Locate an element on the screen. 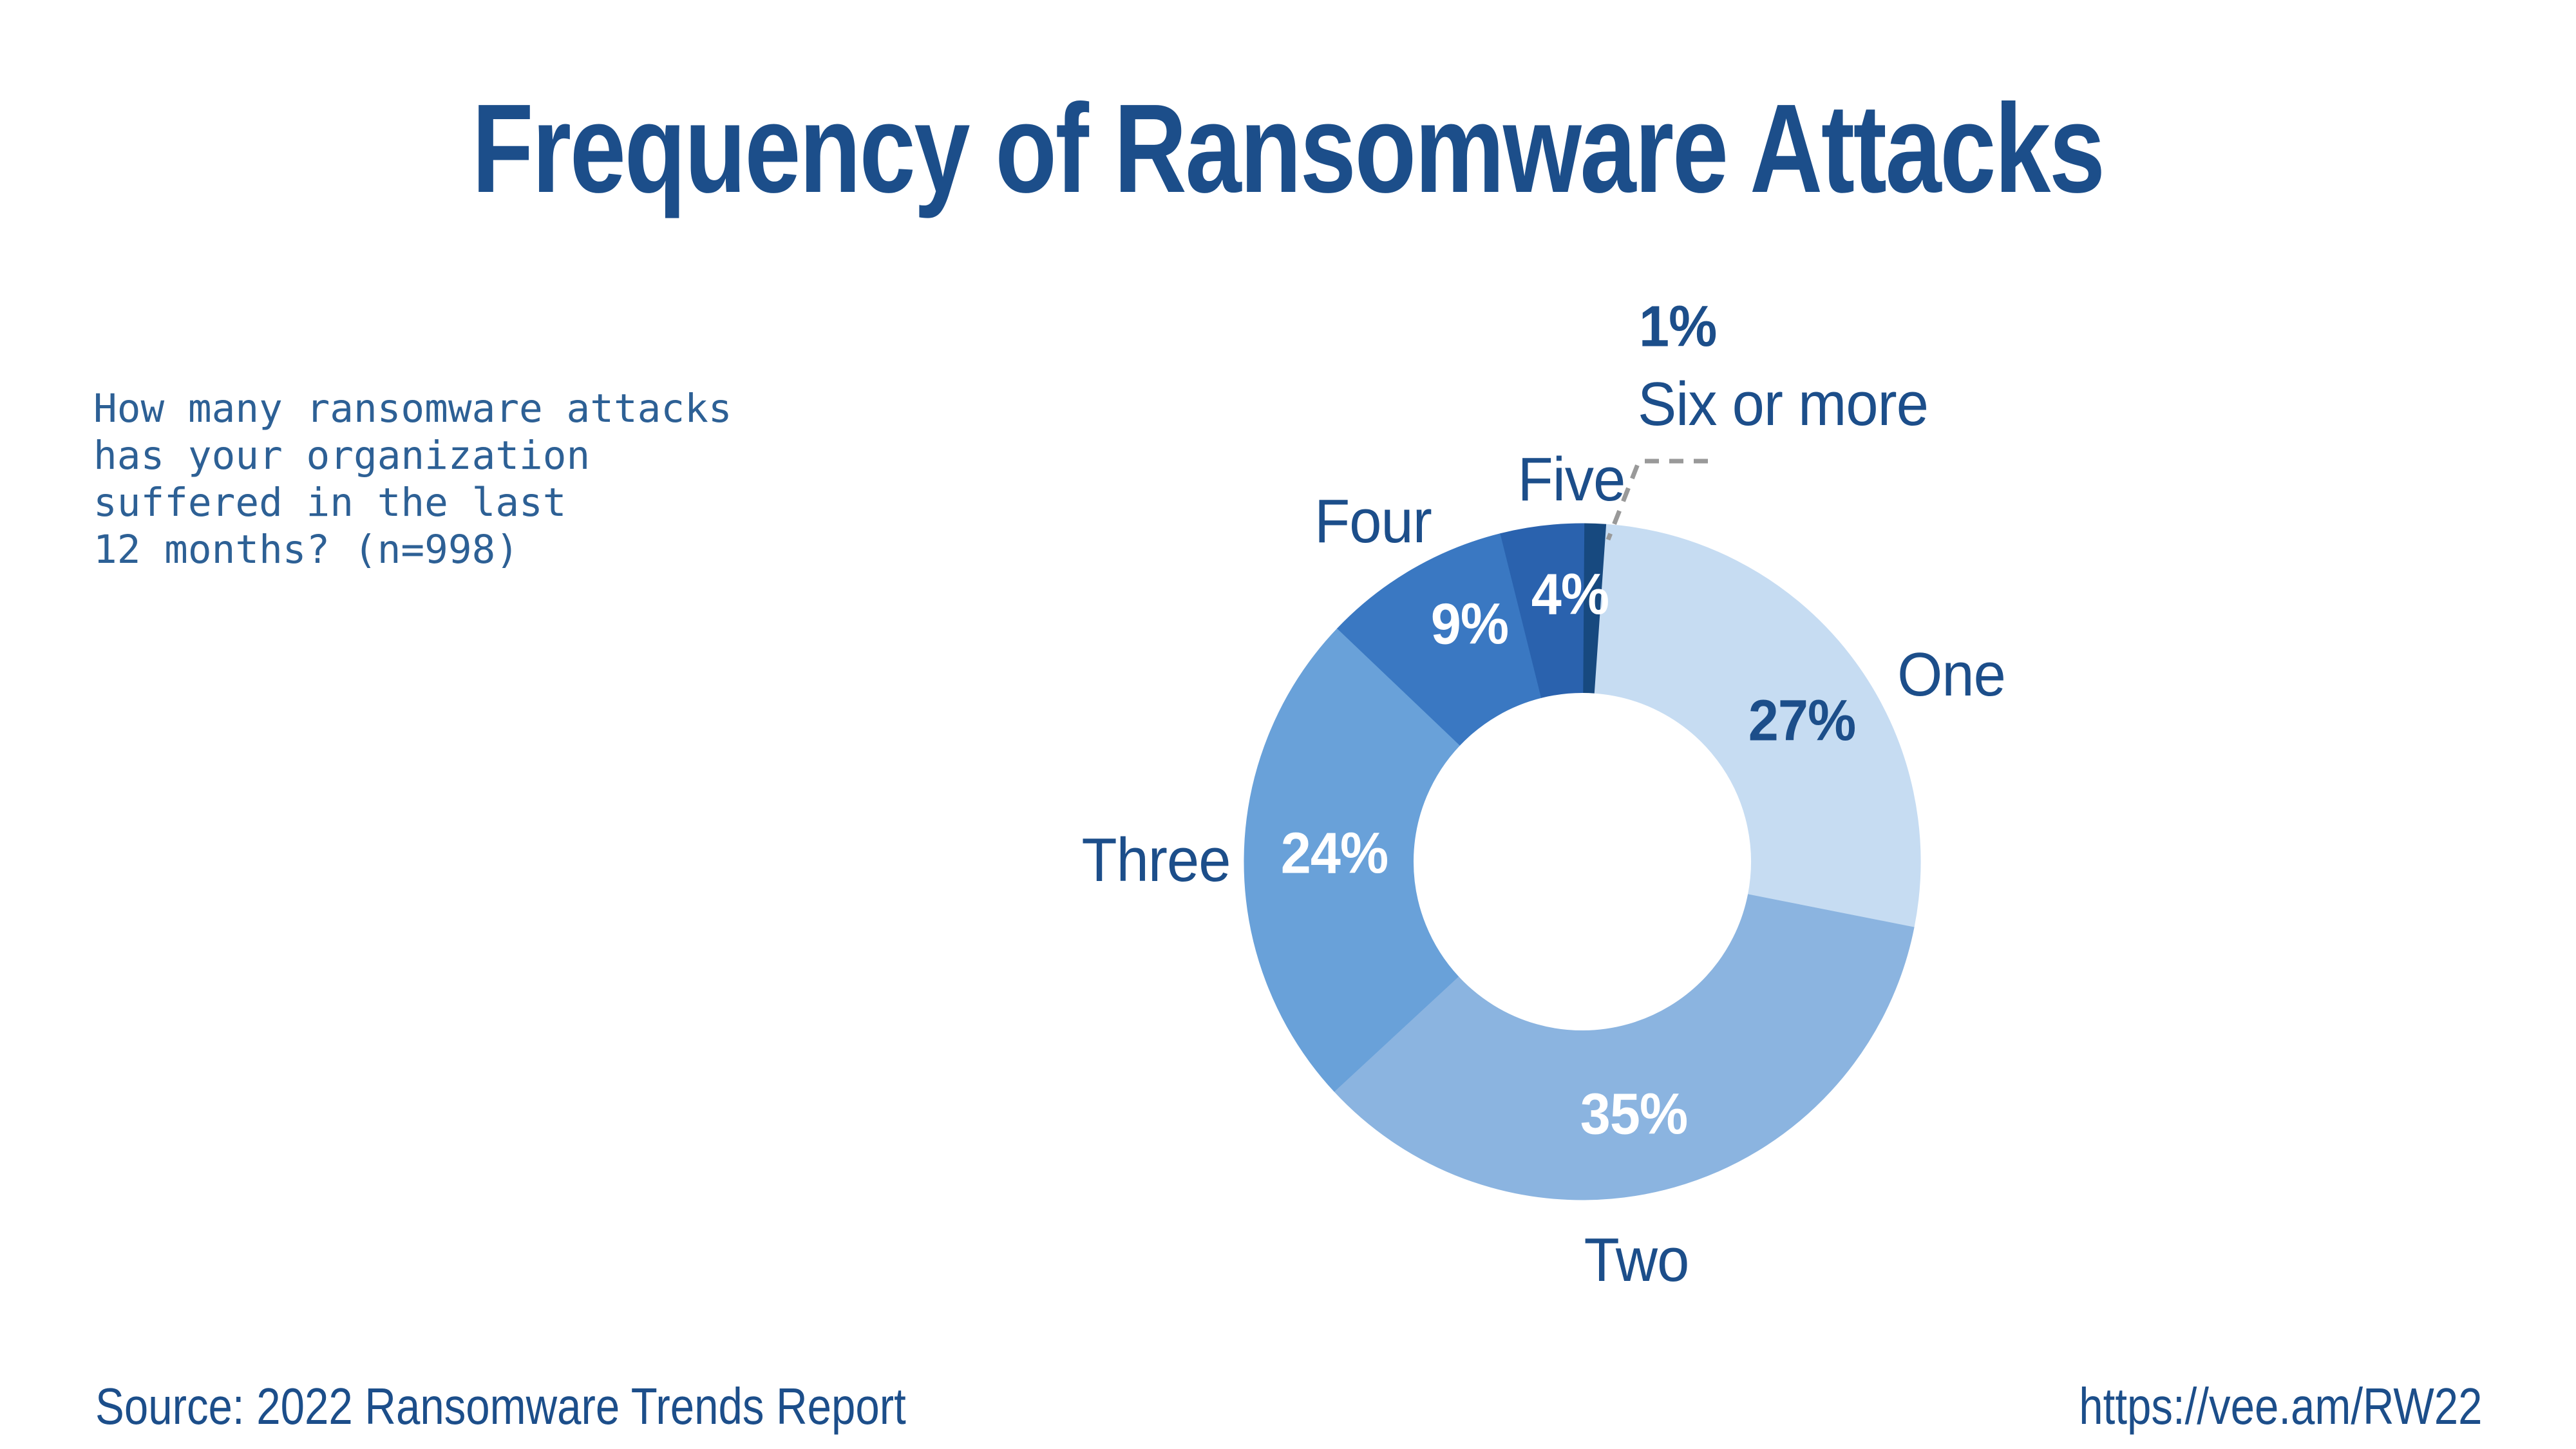 The image size is (2576, 1449). source-note: Source: 2022 Ransomware Trends Report is located at coordinates (578, 1407).